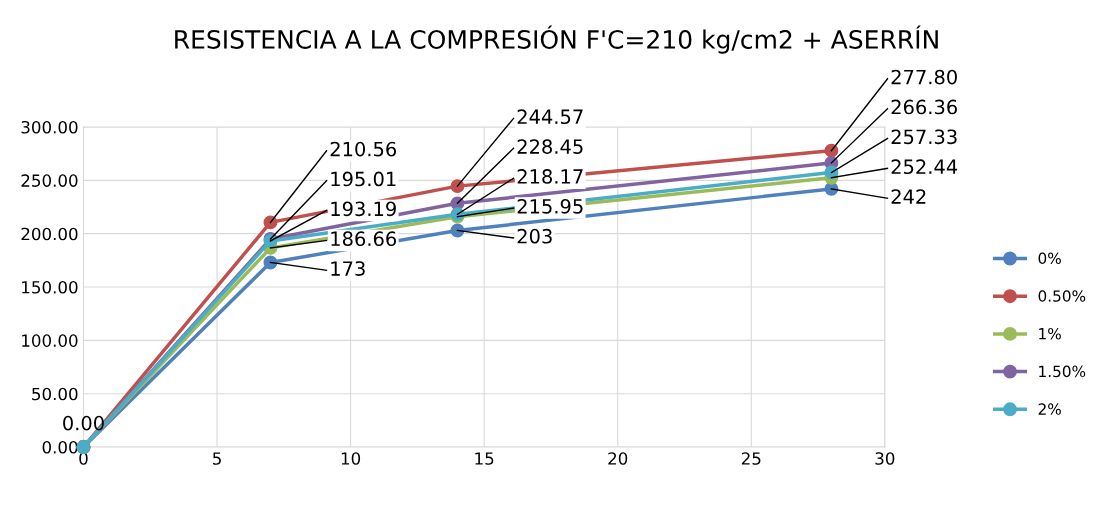 The image size is (1113, 508). What do you see at coordinates (49, 180) in the screenshot?
I see `y-tick-label: 250.00` at bounding box center [49, 180].